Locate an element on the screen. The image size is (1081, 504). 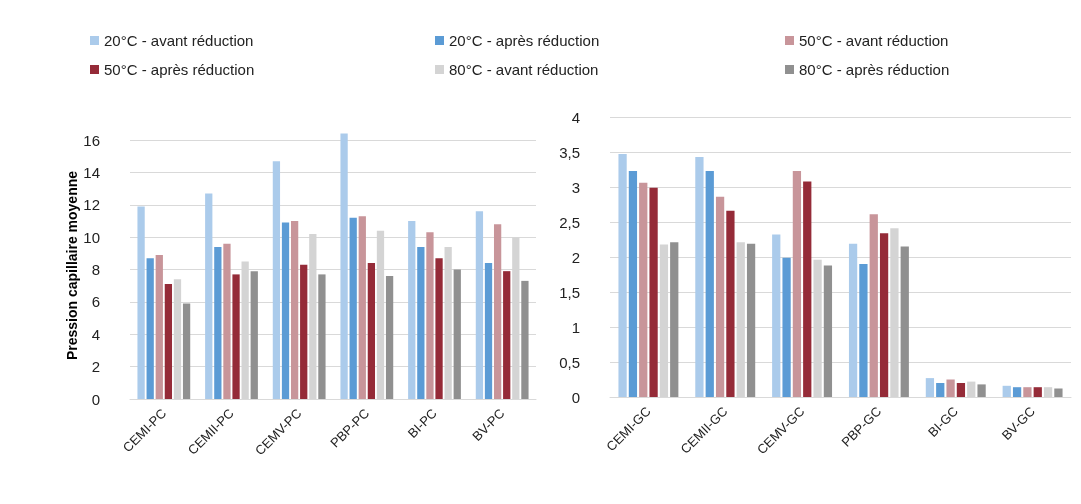
legend-label: 50°C - après réduction is located at coordinates (179, 69).